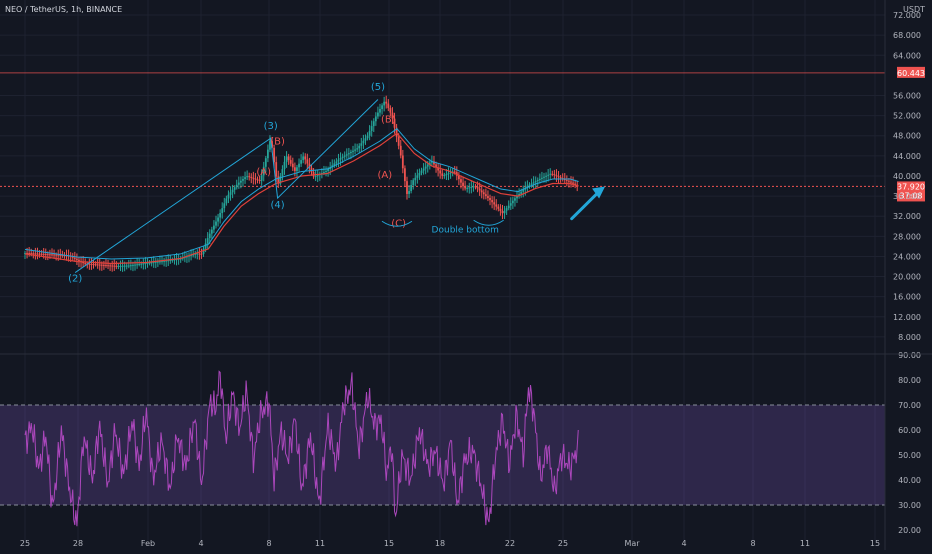 The height and width of the screenshot is (554, 932). I want to click on price-tick-label: 44.000, so click(907, 156).